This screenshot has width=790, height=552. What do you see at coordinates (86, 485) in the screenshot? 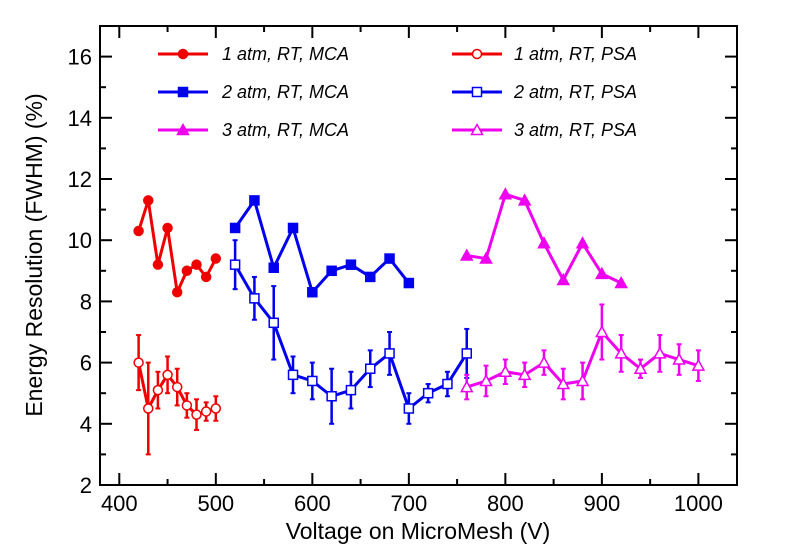
I see `y-tick-label: 2` at bounding box center [86, 485].